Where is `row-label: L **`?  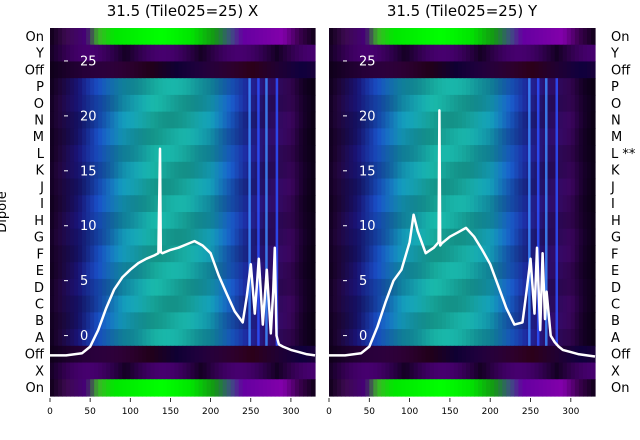 row-label: L ** is located at coordinates (623, 154).